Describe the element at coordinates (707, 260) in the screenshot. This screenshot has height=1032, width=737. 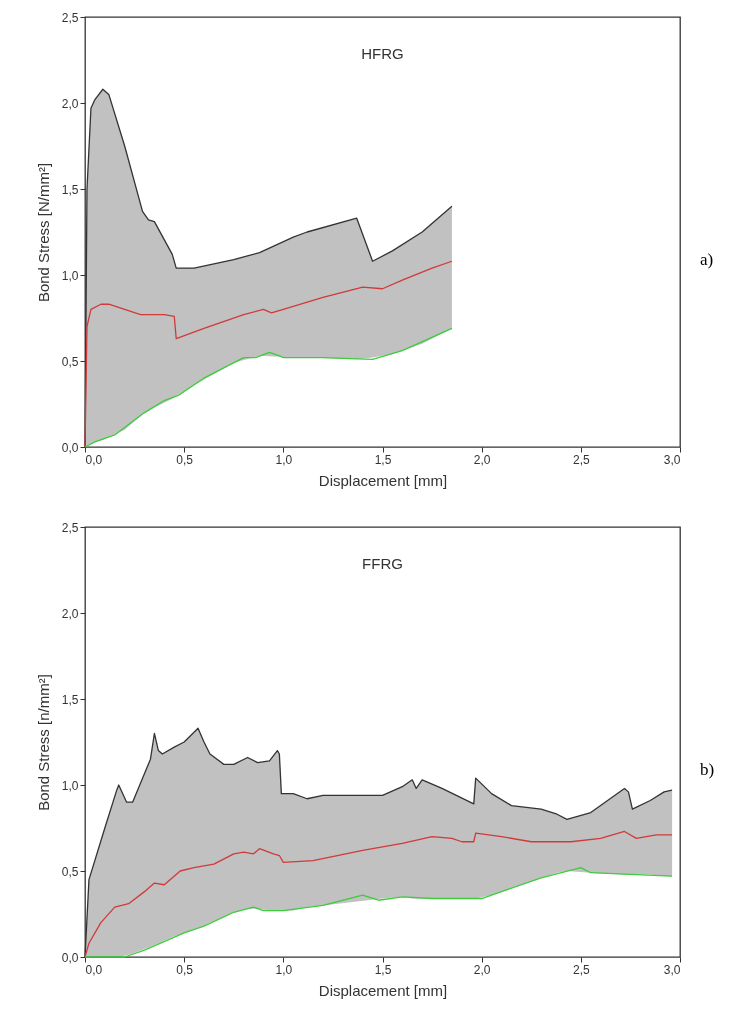
I see `text: a)` at that location.